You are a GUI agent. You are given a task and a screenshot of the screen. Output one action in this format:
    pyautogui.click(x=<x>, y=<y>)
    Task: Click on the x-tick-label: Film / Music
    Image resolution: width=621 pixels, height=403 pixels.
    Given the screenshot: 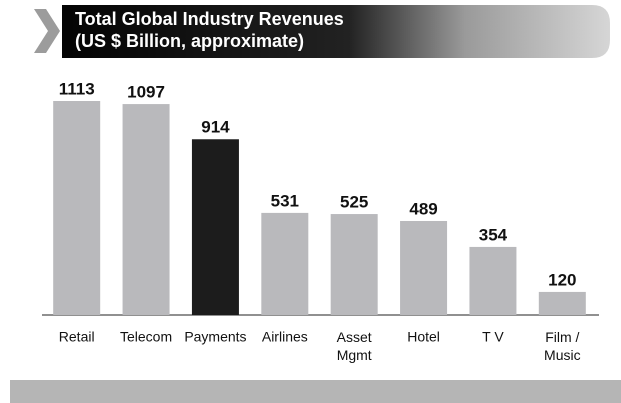 What is the action you would take?
    pyautogui.click(x=562, y=346)
    